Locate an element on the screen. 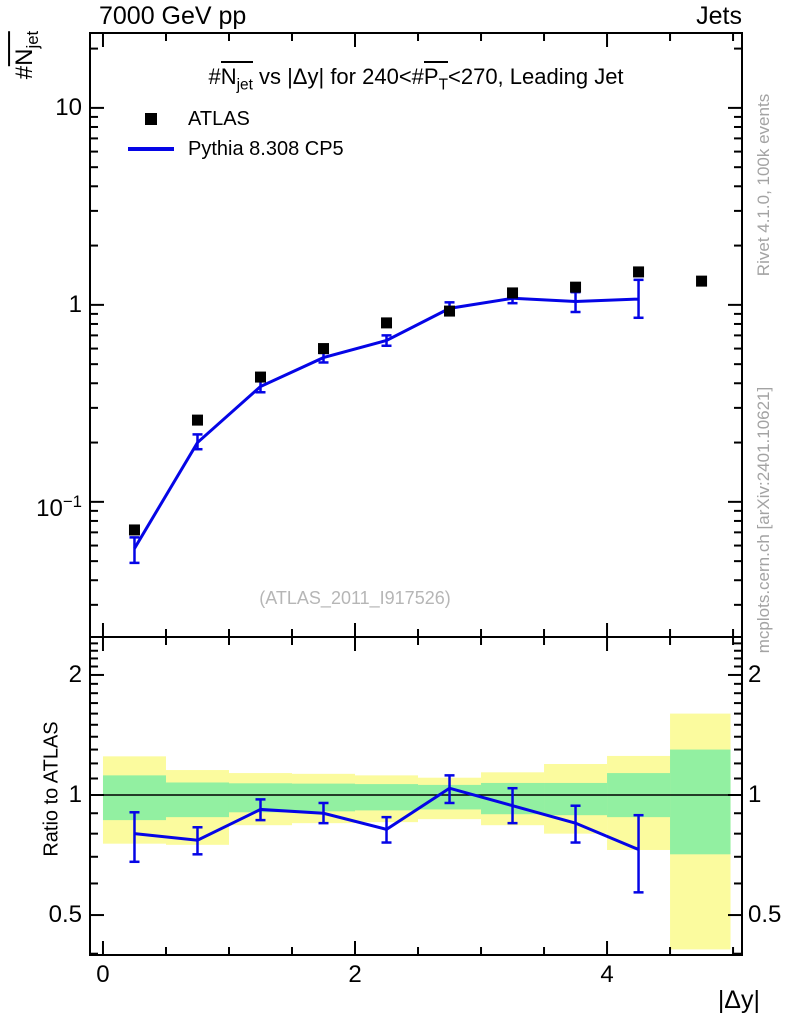 Image resolution: width=786 pixels, height=1024 pixels. x-tick-label: 4 is located at coordinates (607, 974).